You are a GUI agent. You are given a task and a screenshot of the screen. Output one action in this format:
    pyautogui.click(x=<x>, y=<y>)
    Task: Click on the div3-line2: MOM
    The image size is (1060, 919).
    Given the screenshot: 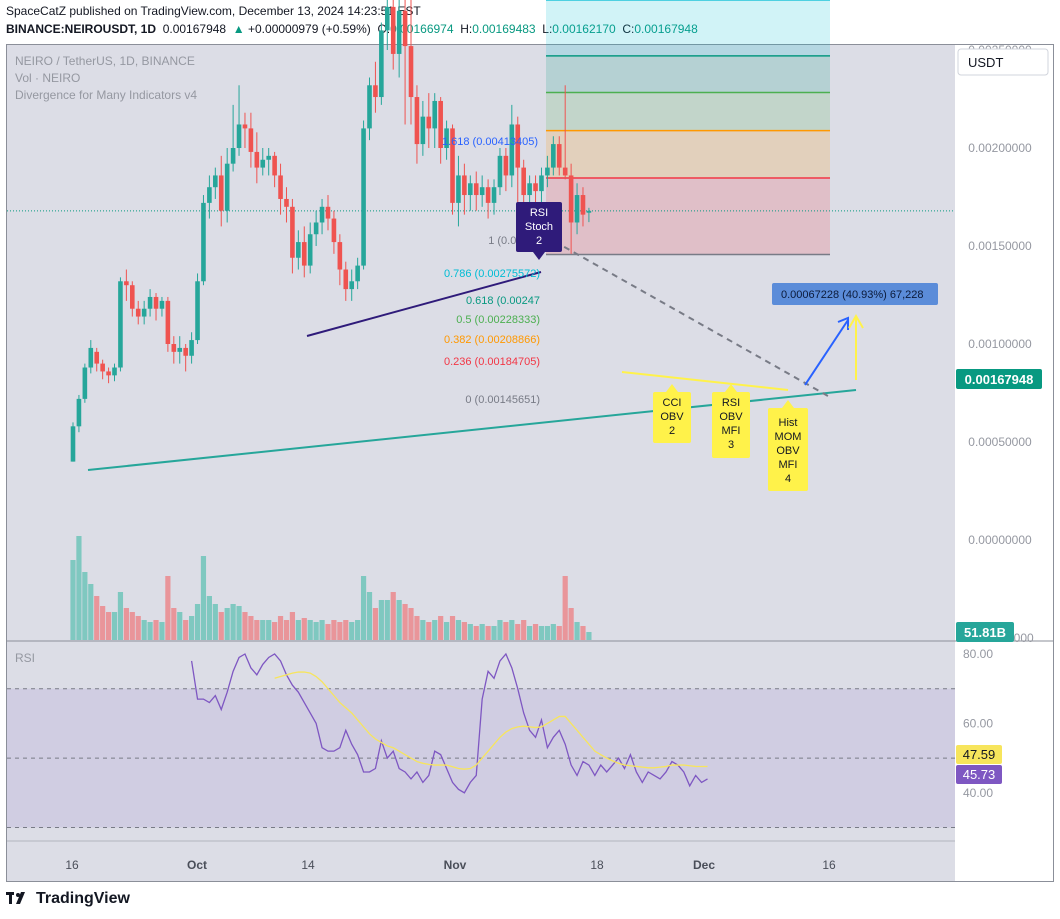 What is the action you would take?
    pyautogui.click(x=788, y=437)
    